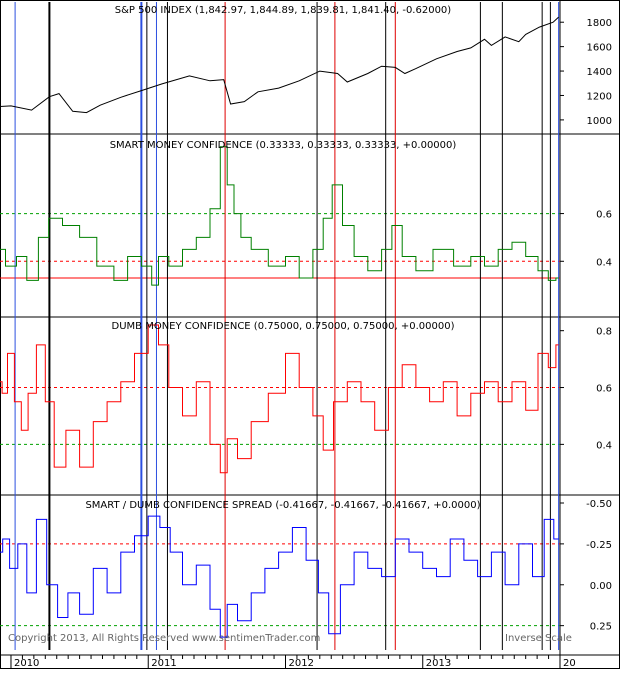 The image size is (620, 673). What do you see at coordinates (569, 663) in the screenshot?
I see `x-year-label-4: 20` at bounding box center [569, 663].